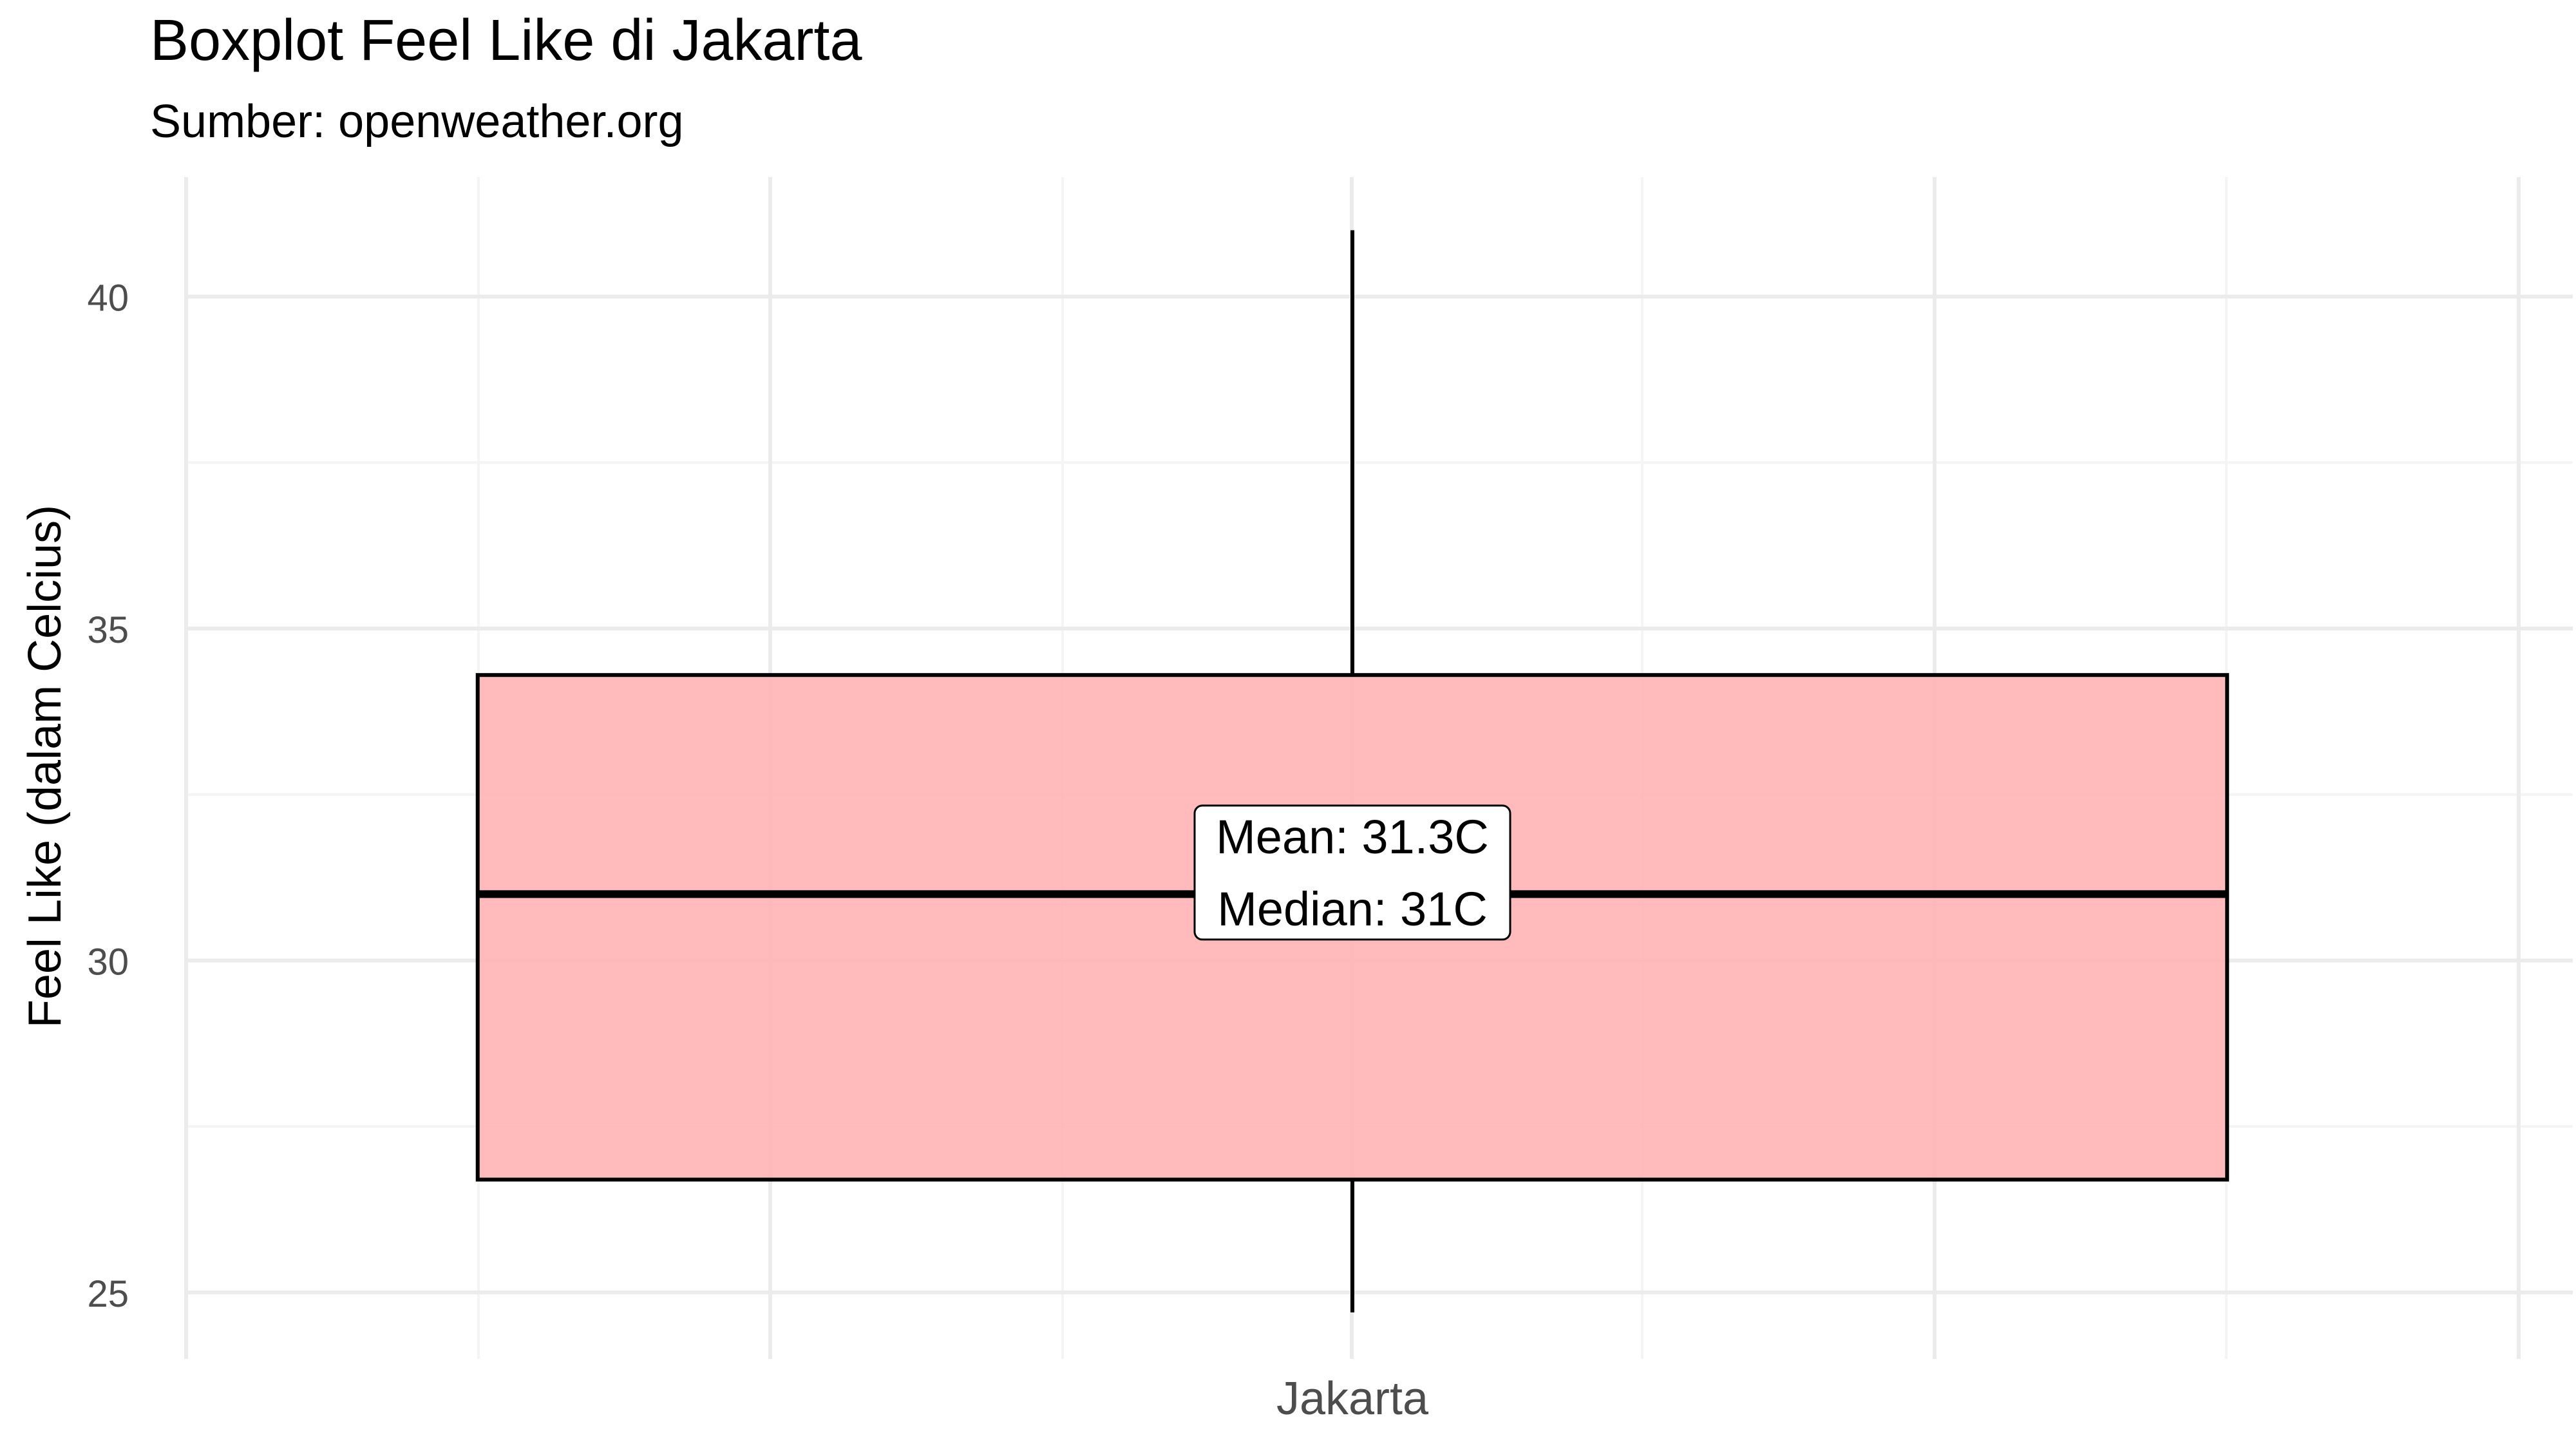 The image size is (2576, 1449). What do you see at coordinates (507, 40) in the screenshot?
I see `chart-title: Boxplot Feel Like di Jakarta` at bounding box center [507, 40].